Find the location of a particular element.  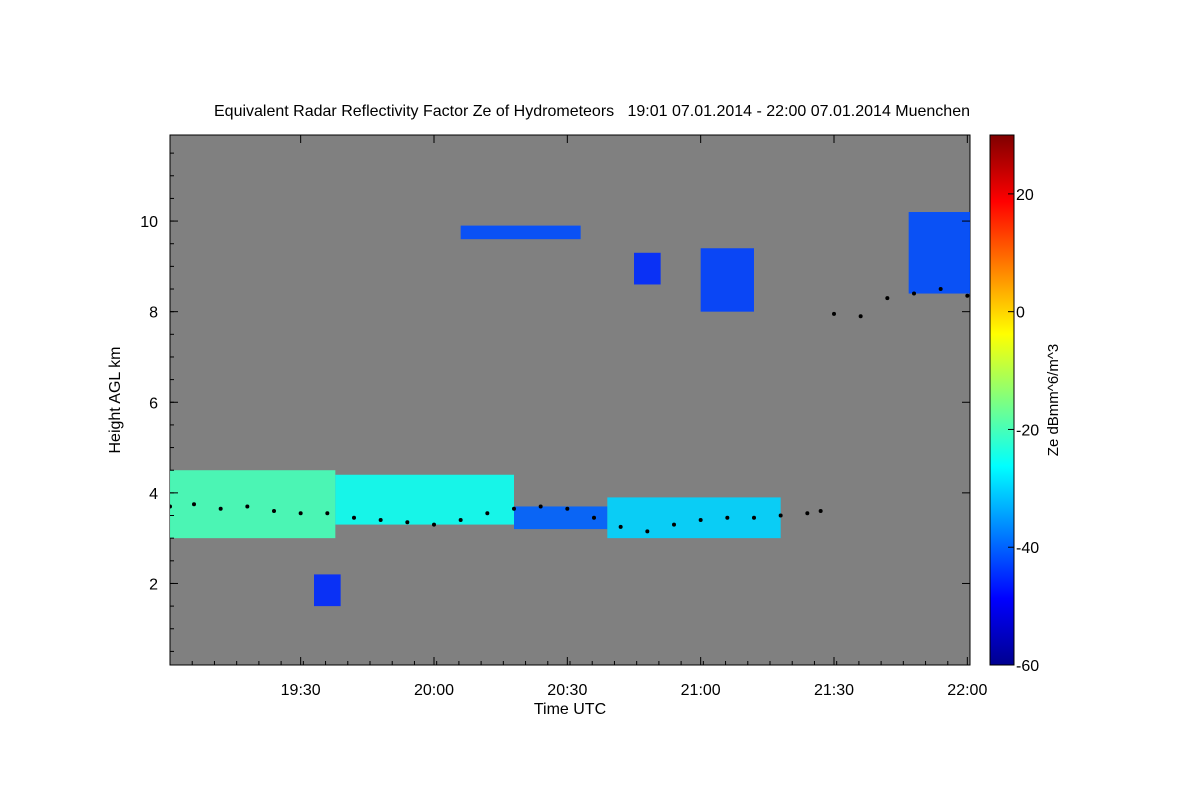

y-tick-label: 4 is located at coordinates (153, 494).